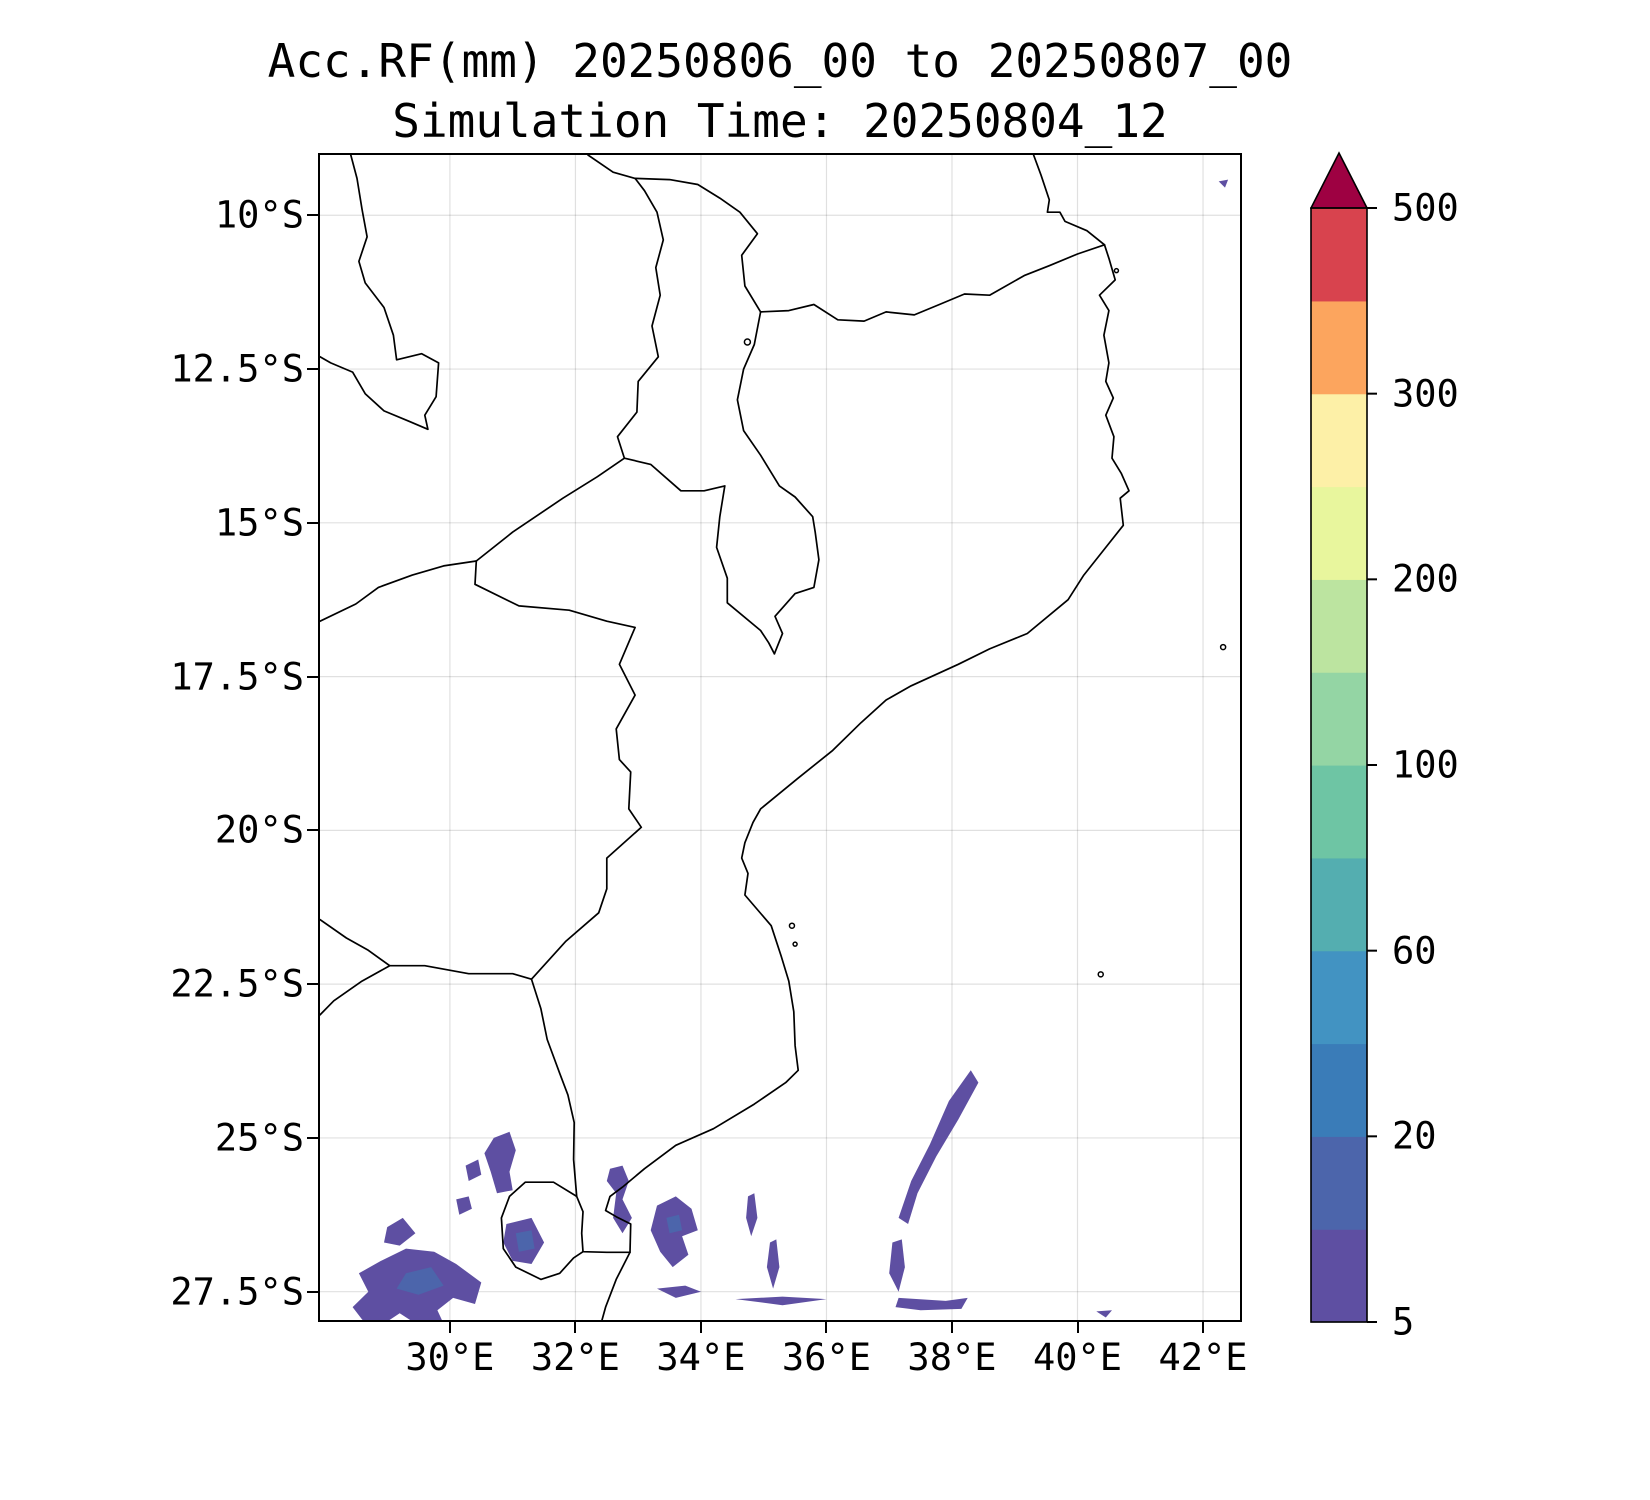  Describe the element at coordinates (1100, 974) in the screenshot. I see `island-europa` at that location.